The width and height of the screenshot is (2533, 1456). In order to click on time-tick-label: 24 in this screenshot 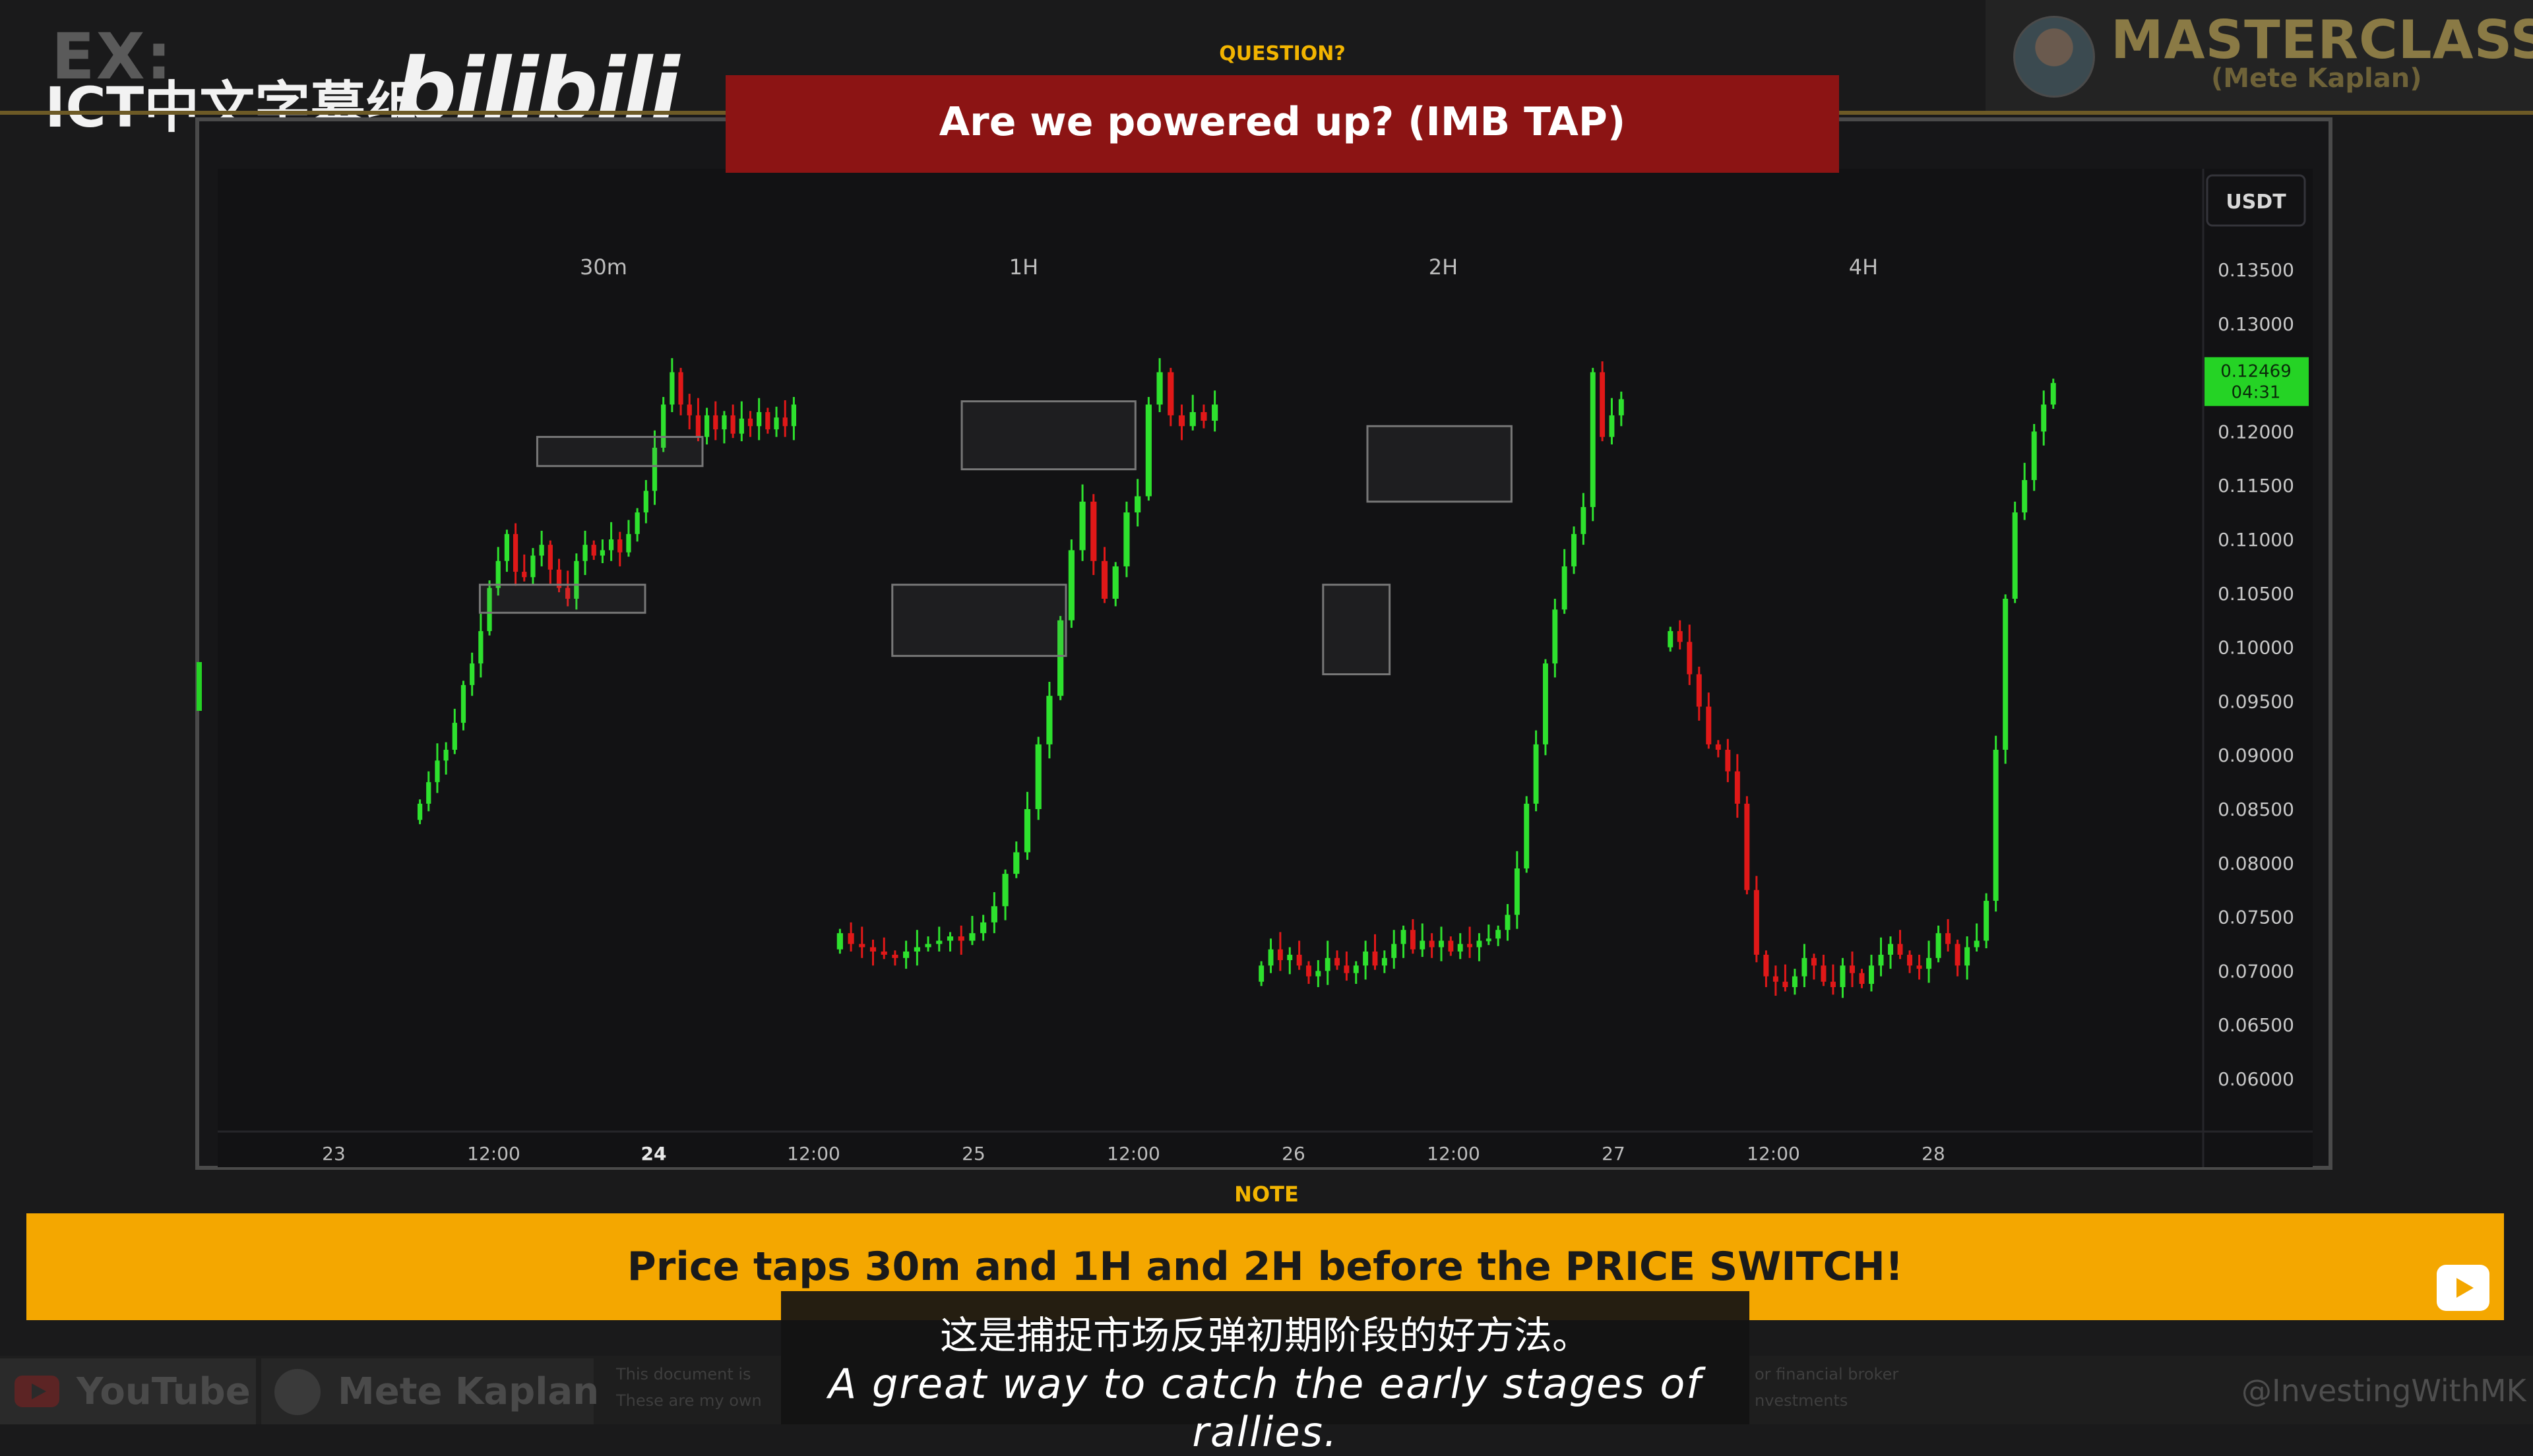, I will do `click(654, 1154)`.